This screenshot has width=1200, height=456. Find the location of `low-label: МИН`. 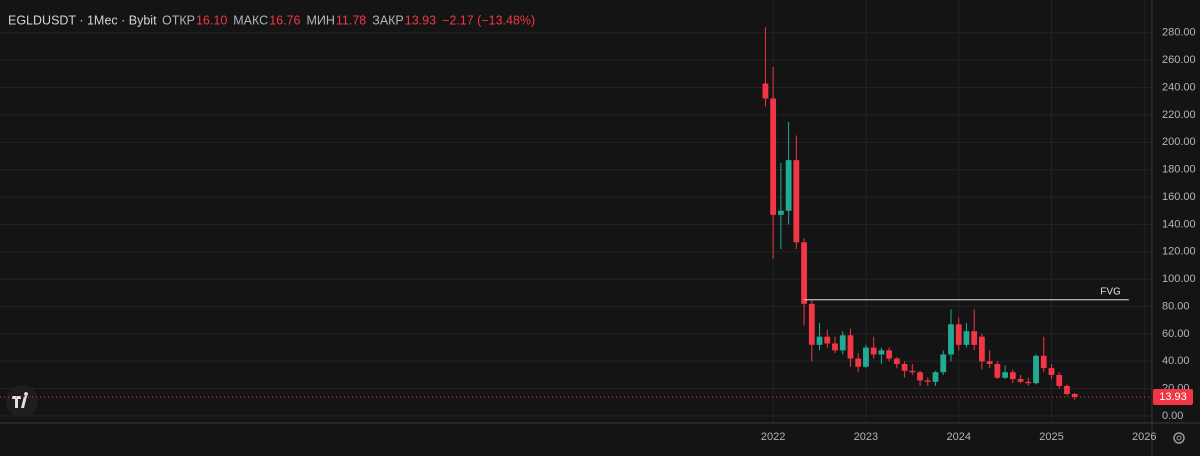

low-label: МИН is located at coordinates (320, 20).